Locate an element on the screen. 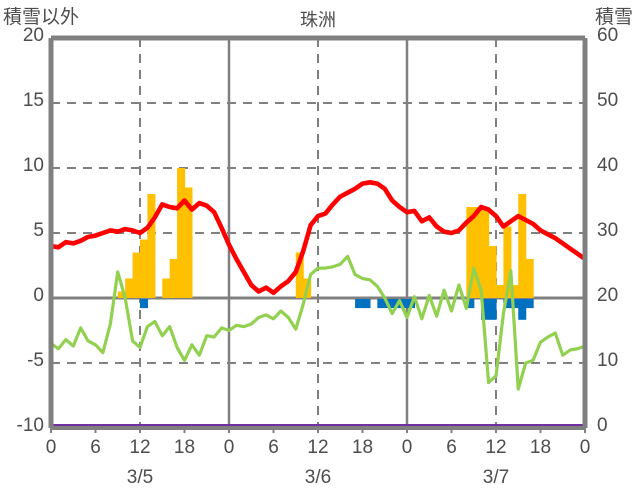  y2-axis-tick-label: 0 is located at coordinates (602, 425).